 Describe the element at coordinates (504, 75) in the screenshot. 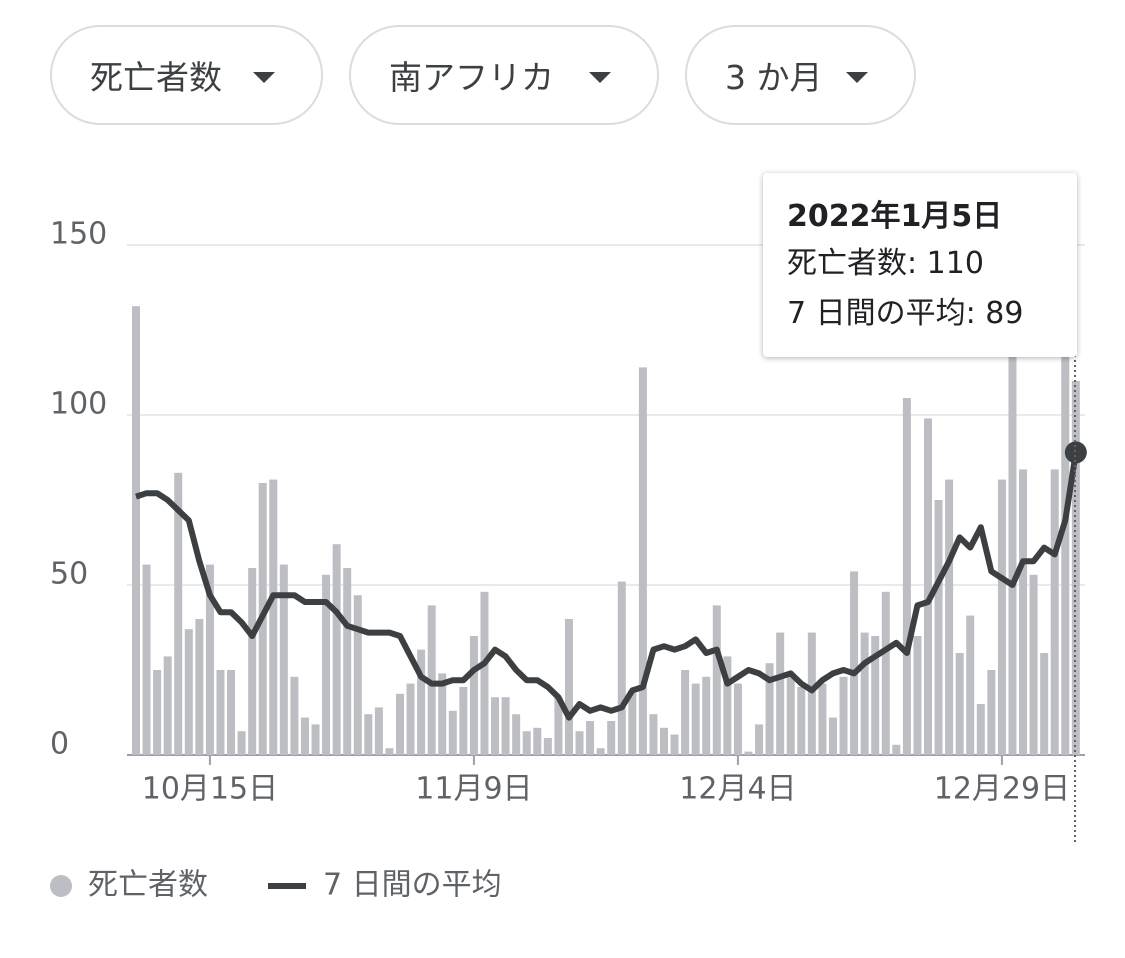

I see `region-dropdown: 南アフリカ` at that location.